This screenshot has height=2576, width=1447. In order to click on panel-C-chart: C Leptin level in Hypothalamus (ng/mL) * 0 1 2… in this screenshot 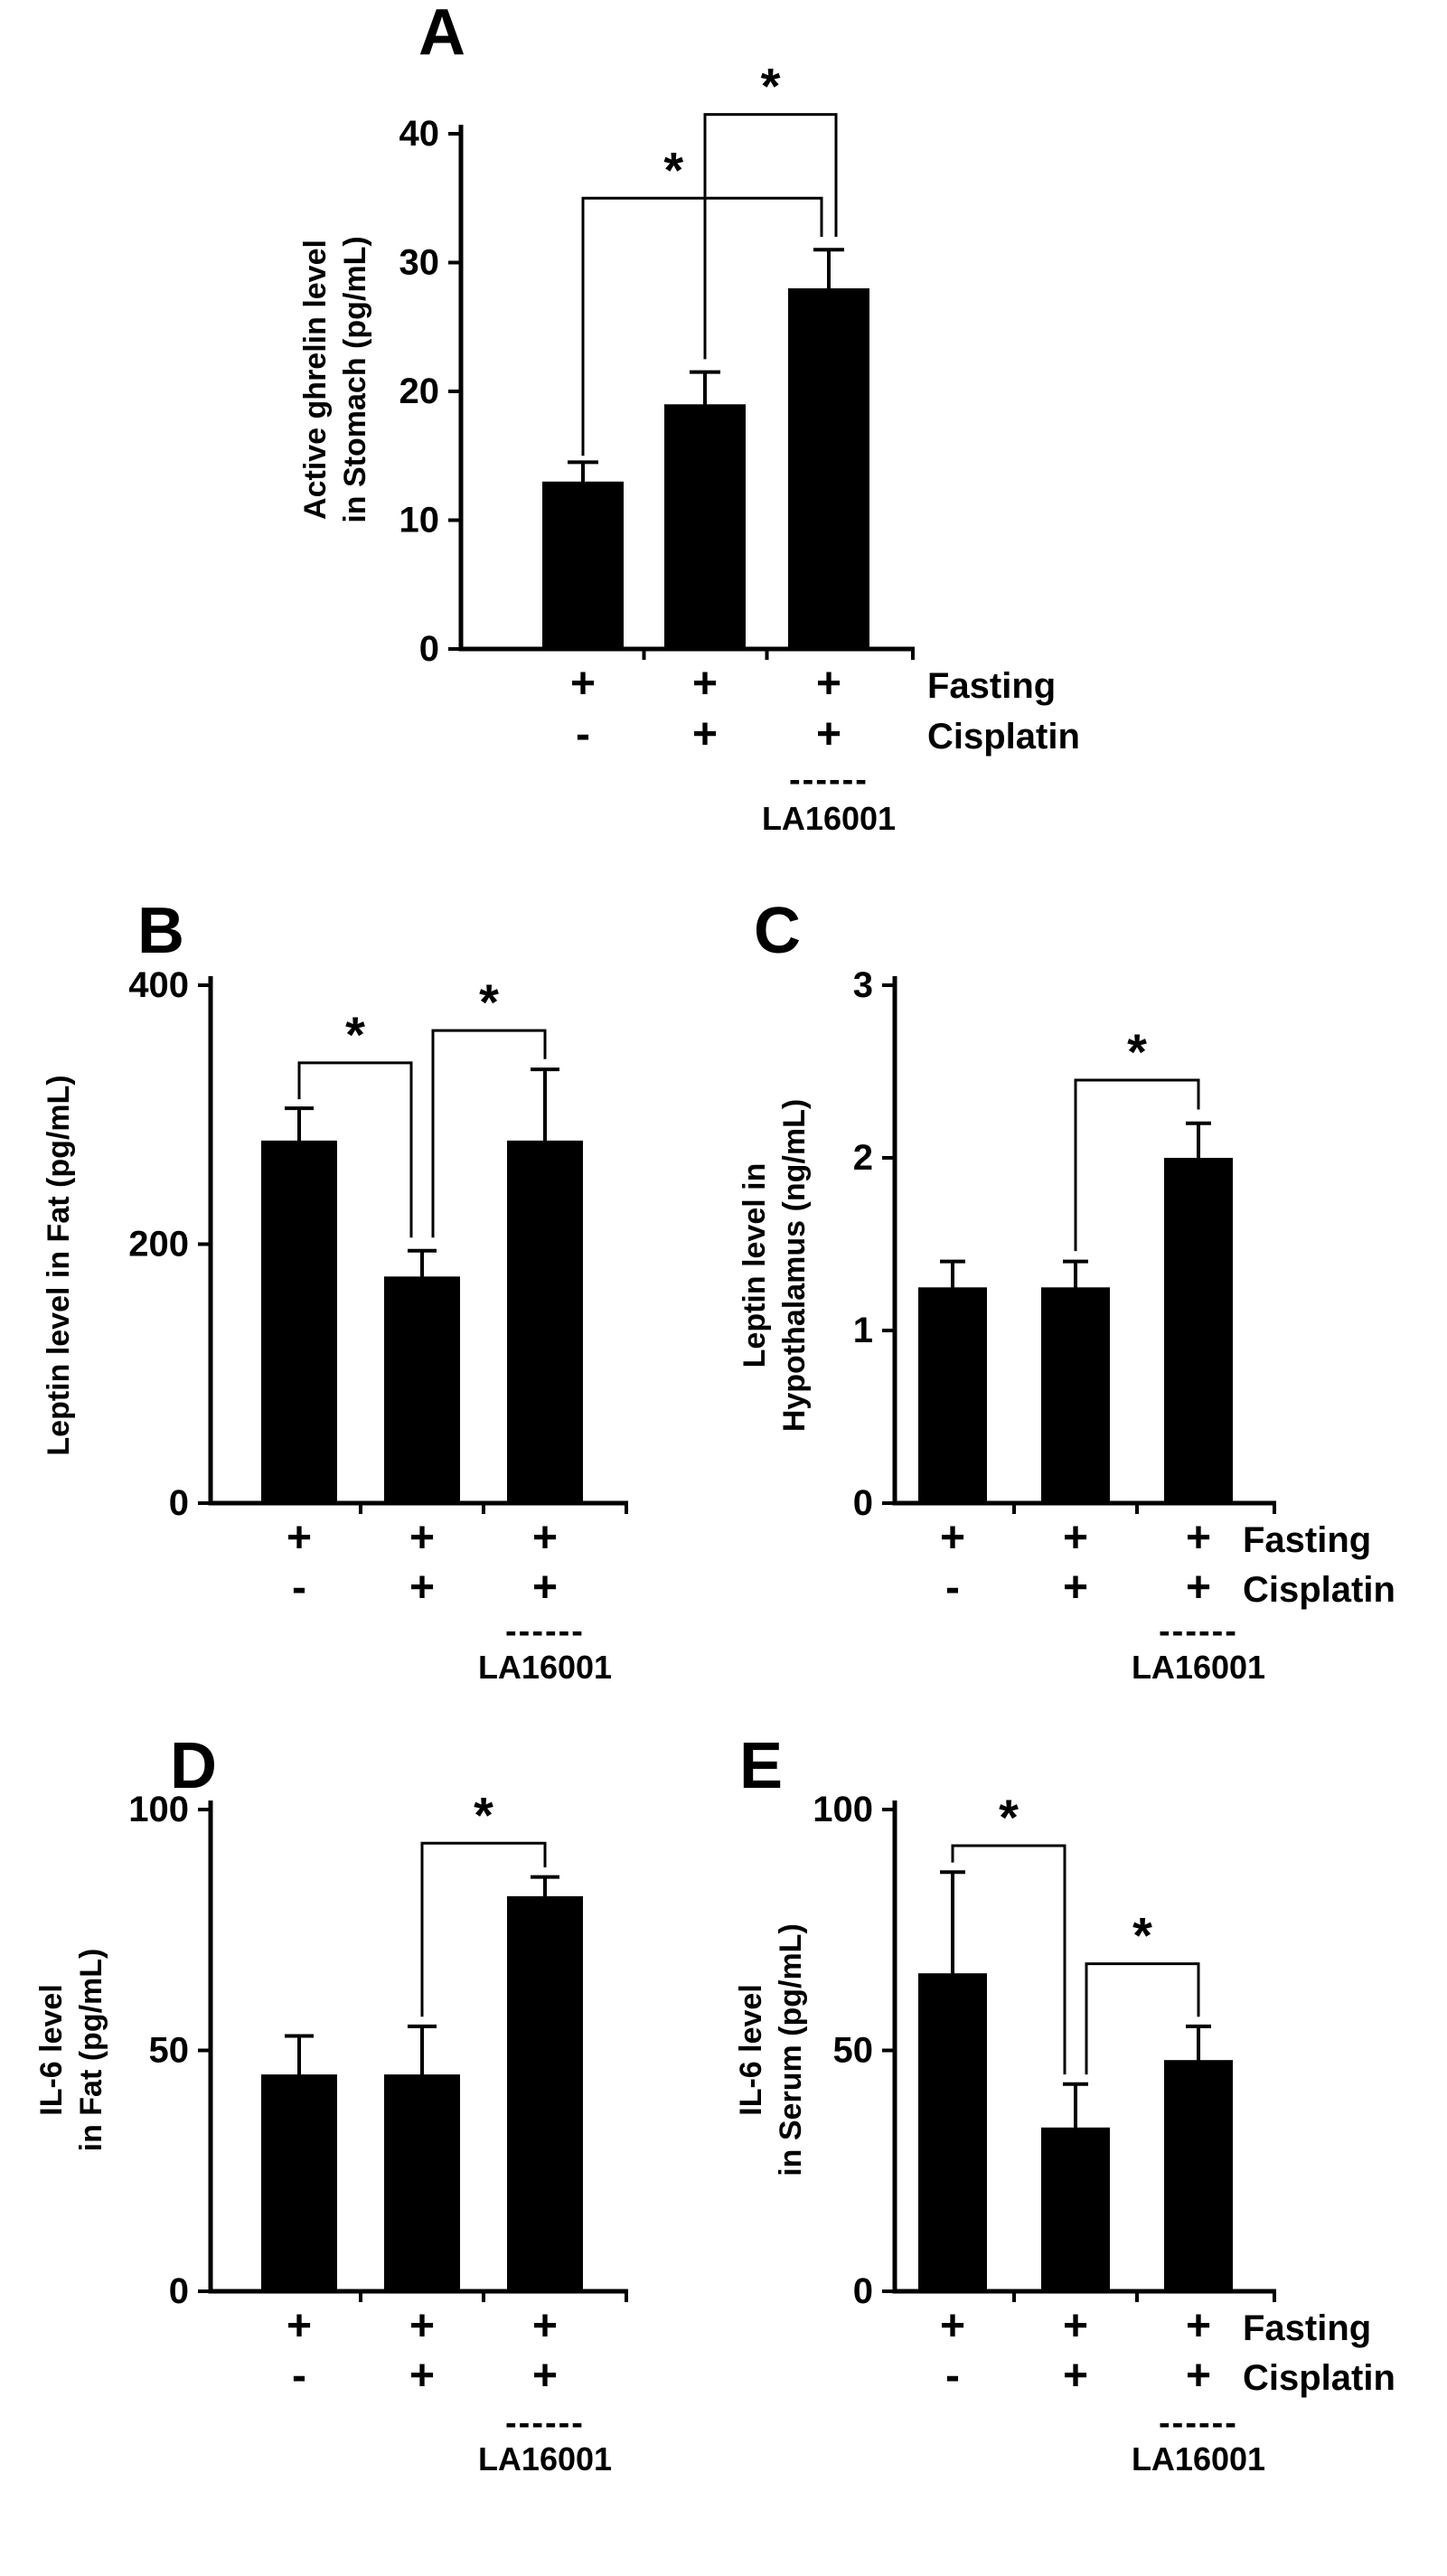, I will do `click(1066, 1291)`.